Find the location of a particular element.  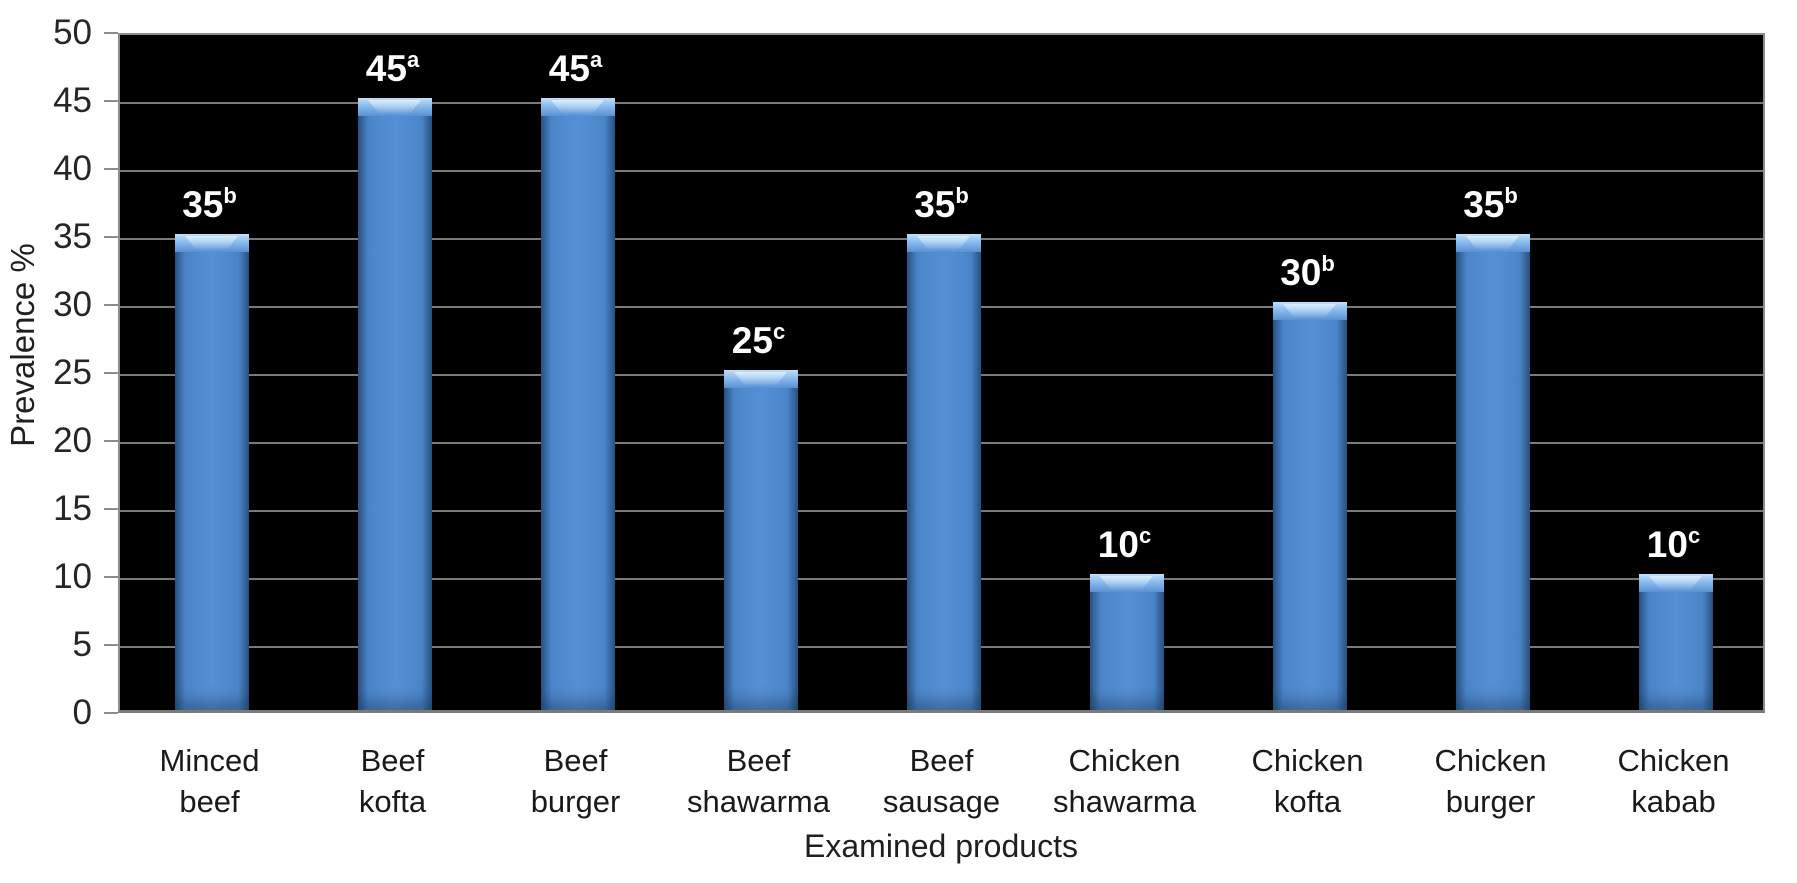

y-tick-label-35: 35 is located at coordinates (72, 236).